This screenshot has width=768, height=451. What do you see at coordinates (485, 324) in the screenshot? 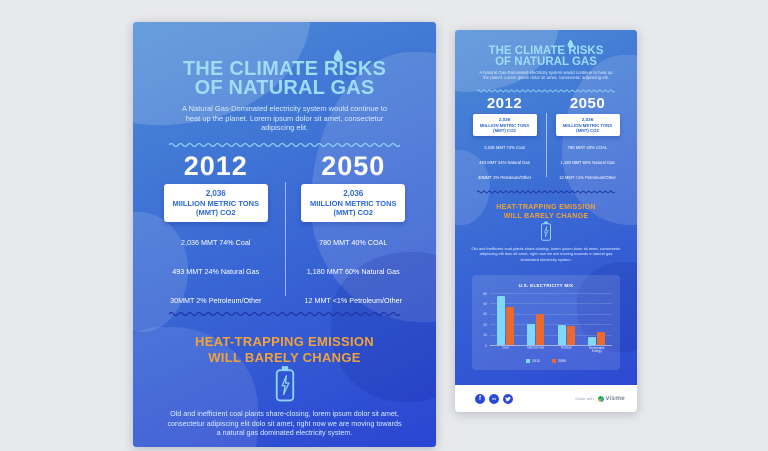
I see `y-tick-label: 20` at bounding box center [485, 324].